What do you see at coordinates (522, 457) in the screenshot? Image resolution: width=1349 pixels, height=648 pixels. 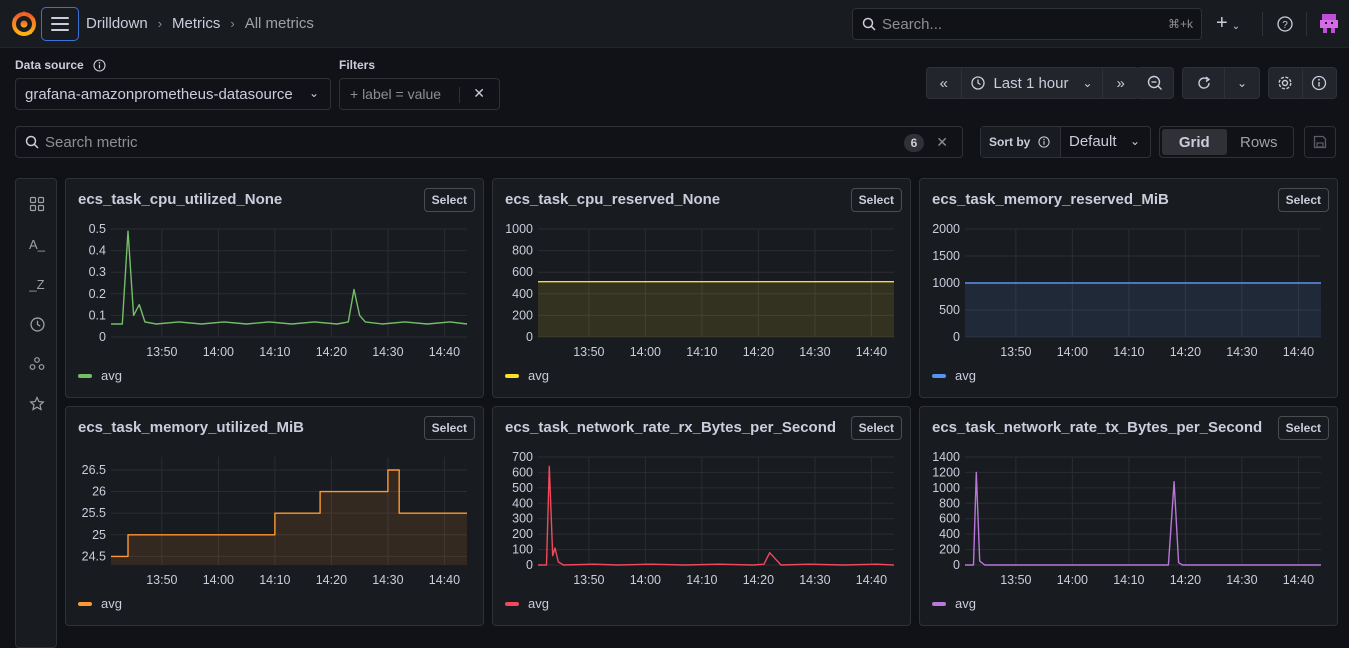 I see `y-tick-label: 700` at bounding box center [522, 457].